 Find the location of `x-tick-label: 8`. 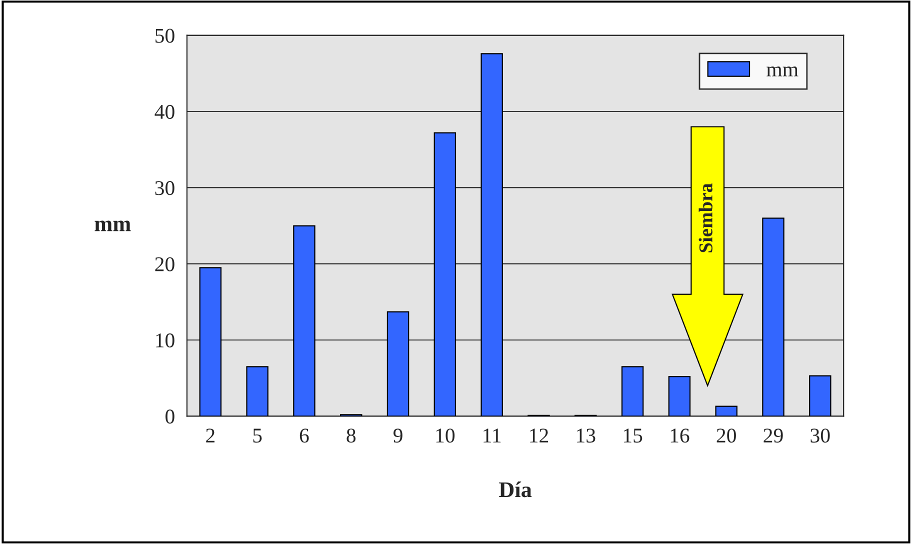

x-tick-label: 8 is located at coordinates (351, 435).